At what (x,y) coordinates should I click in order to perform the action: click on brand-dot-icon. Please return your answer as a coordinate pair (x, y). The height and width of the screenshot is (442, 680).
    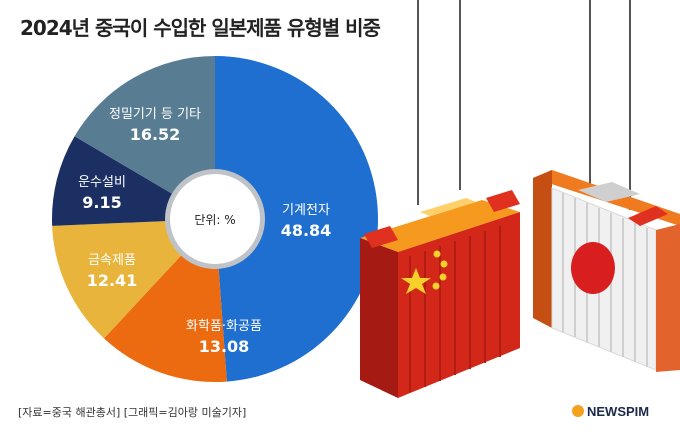
    Looking at the image, I should click on (578, 411).